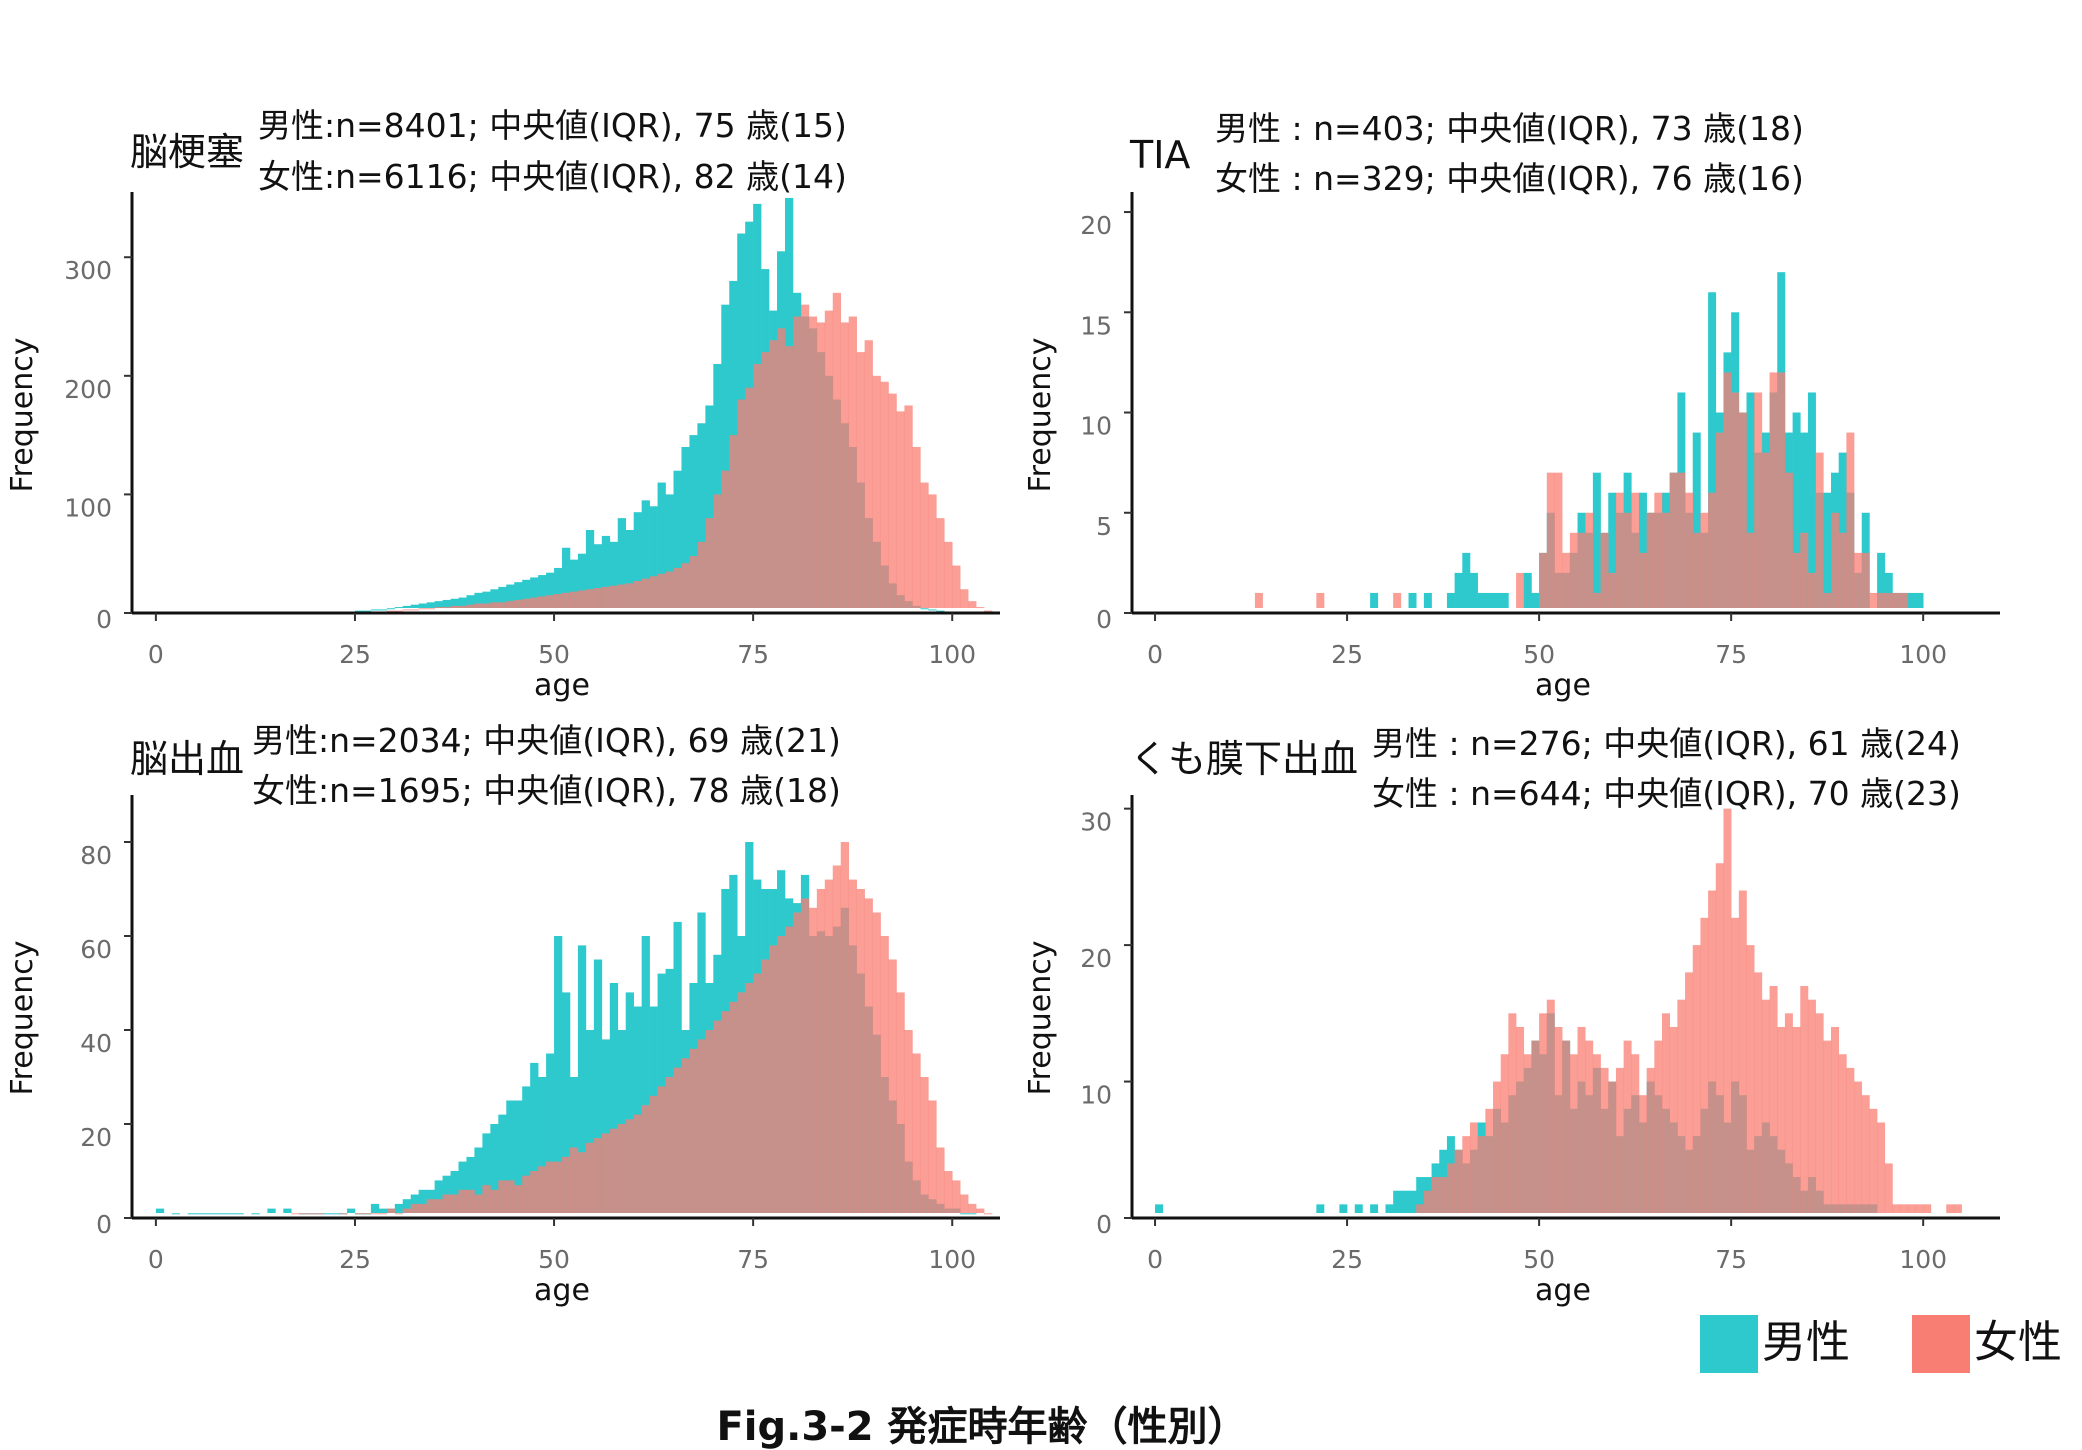  Describe the element at coordinates (554, 654) in the screenshot. I see `x-tick-label: 50` at that location.